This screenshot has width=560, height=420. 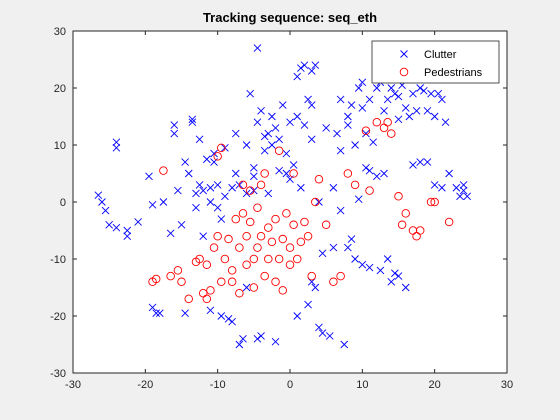 What do you see at coordinates (362, 385) in the screenshot?
I see `x-tick-label: 10` at bounding box center [362, 385].